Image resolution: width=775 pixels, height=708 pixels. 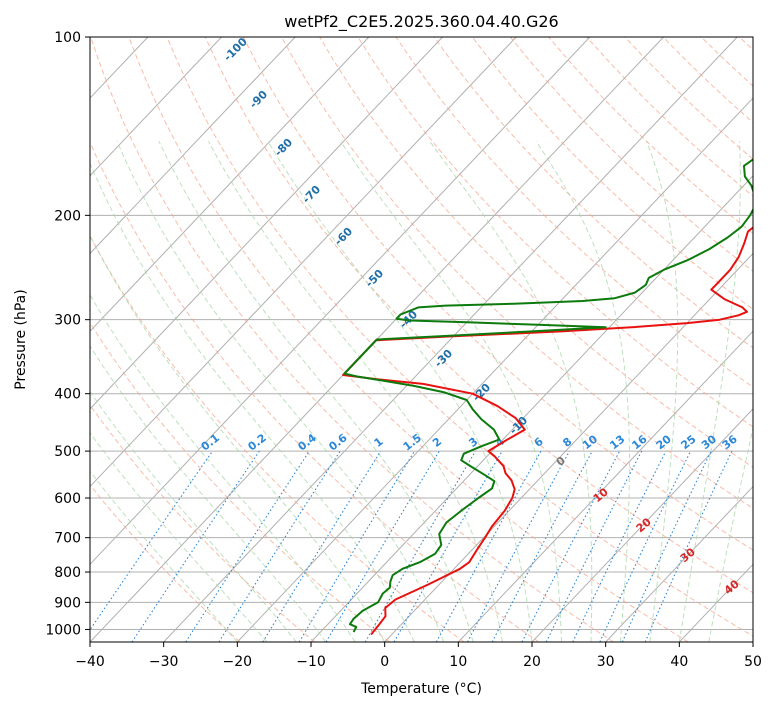 I want to click on mixing-ratio-label: 20, so click(x=664, y=442).